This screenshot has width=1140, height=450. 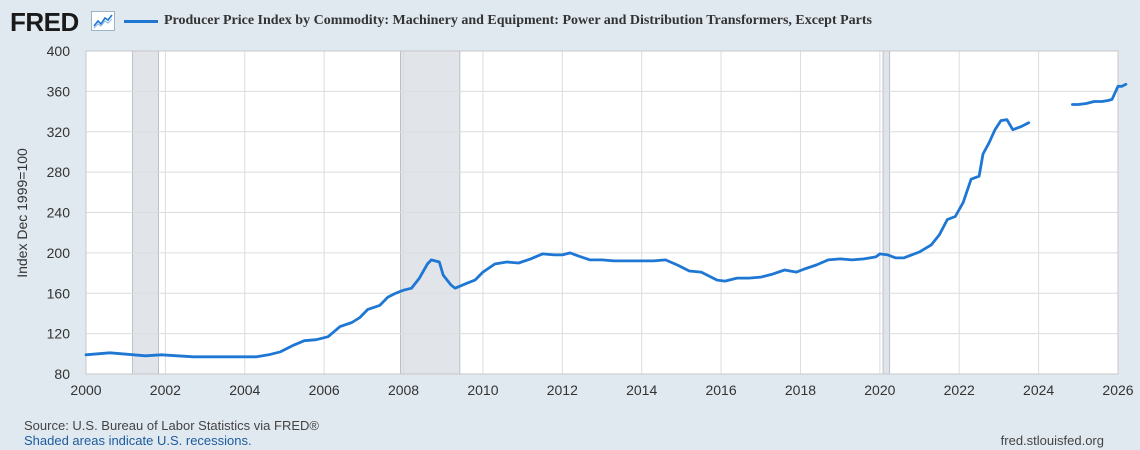 What do you see at coordinates (85, 390) in the screenshot?
I see `x-tick-label: 2000` at bounding box center [85, 390].